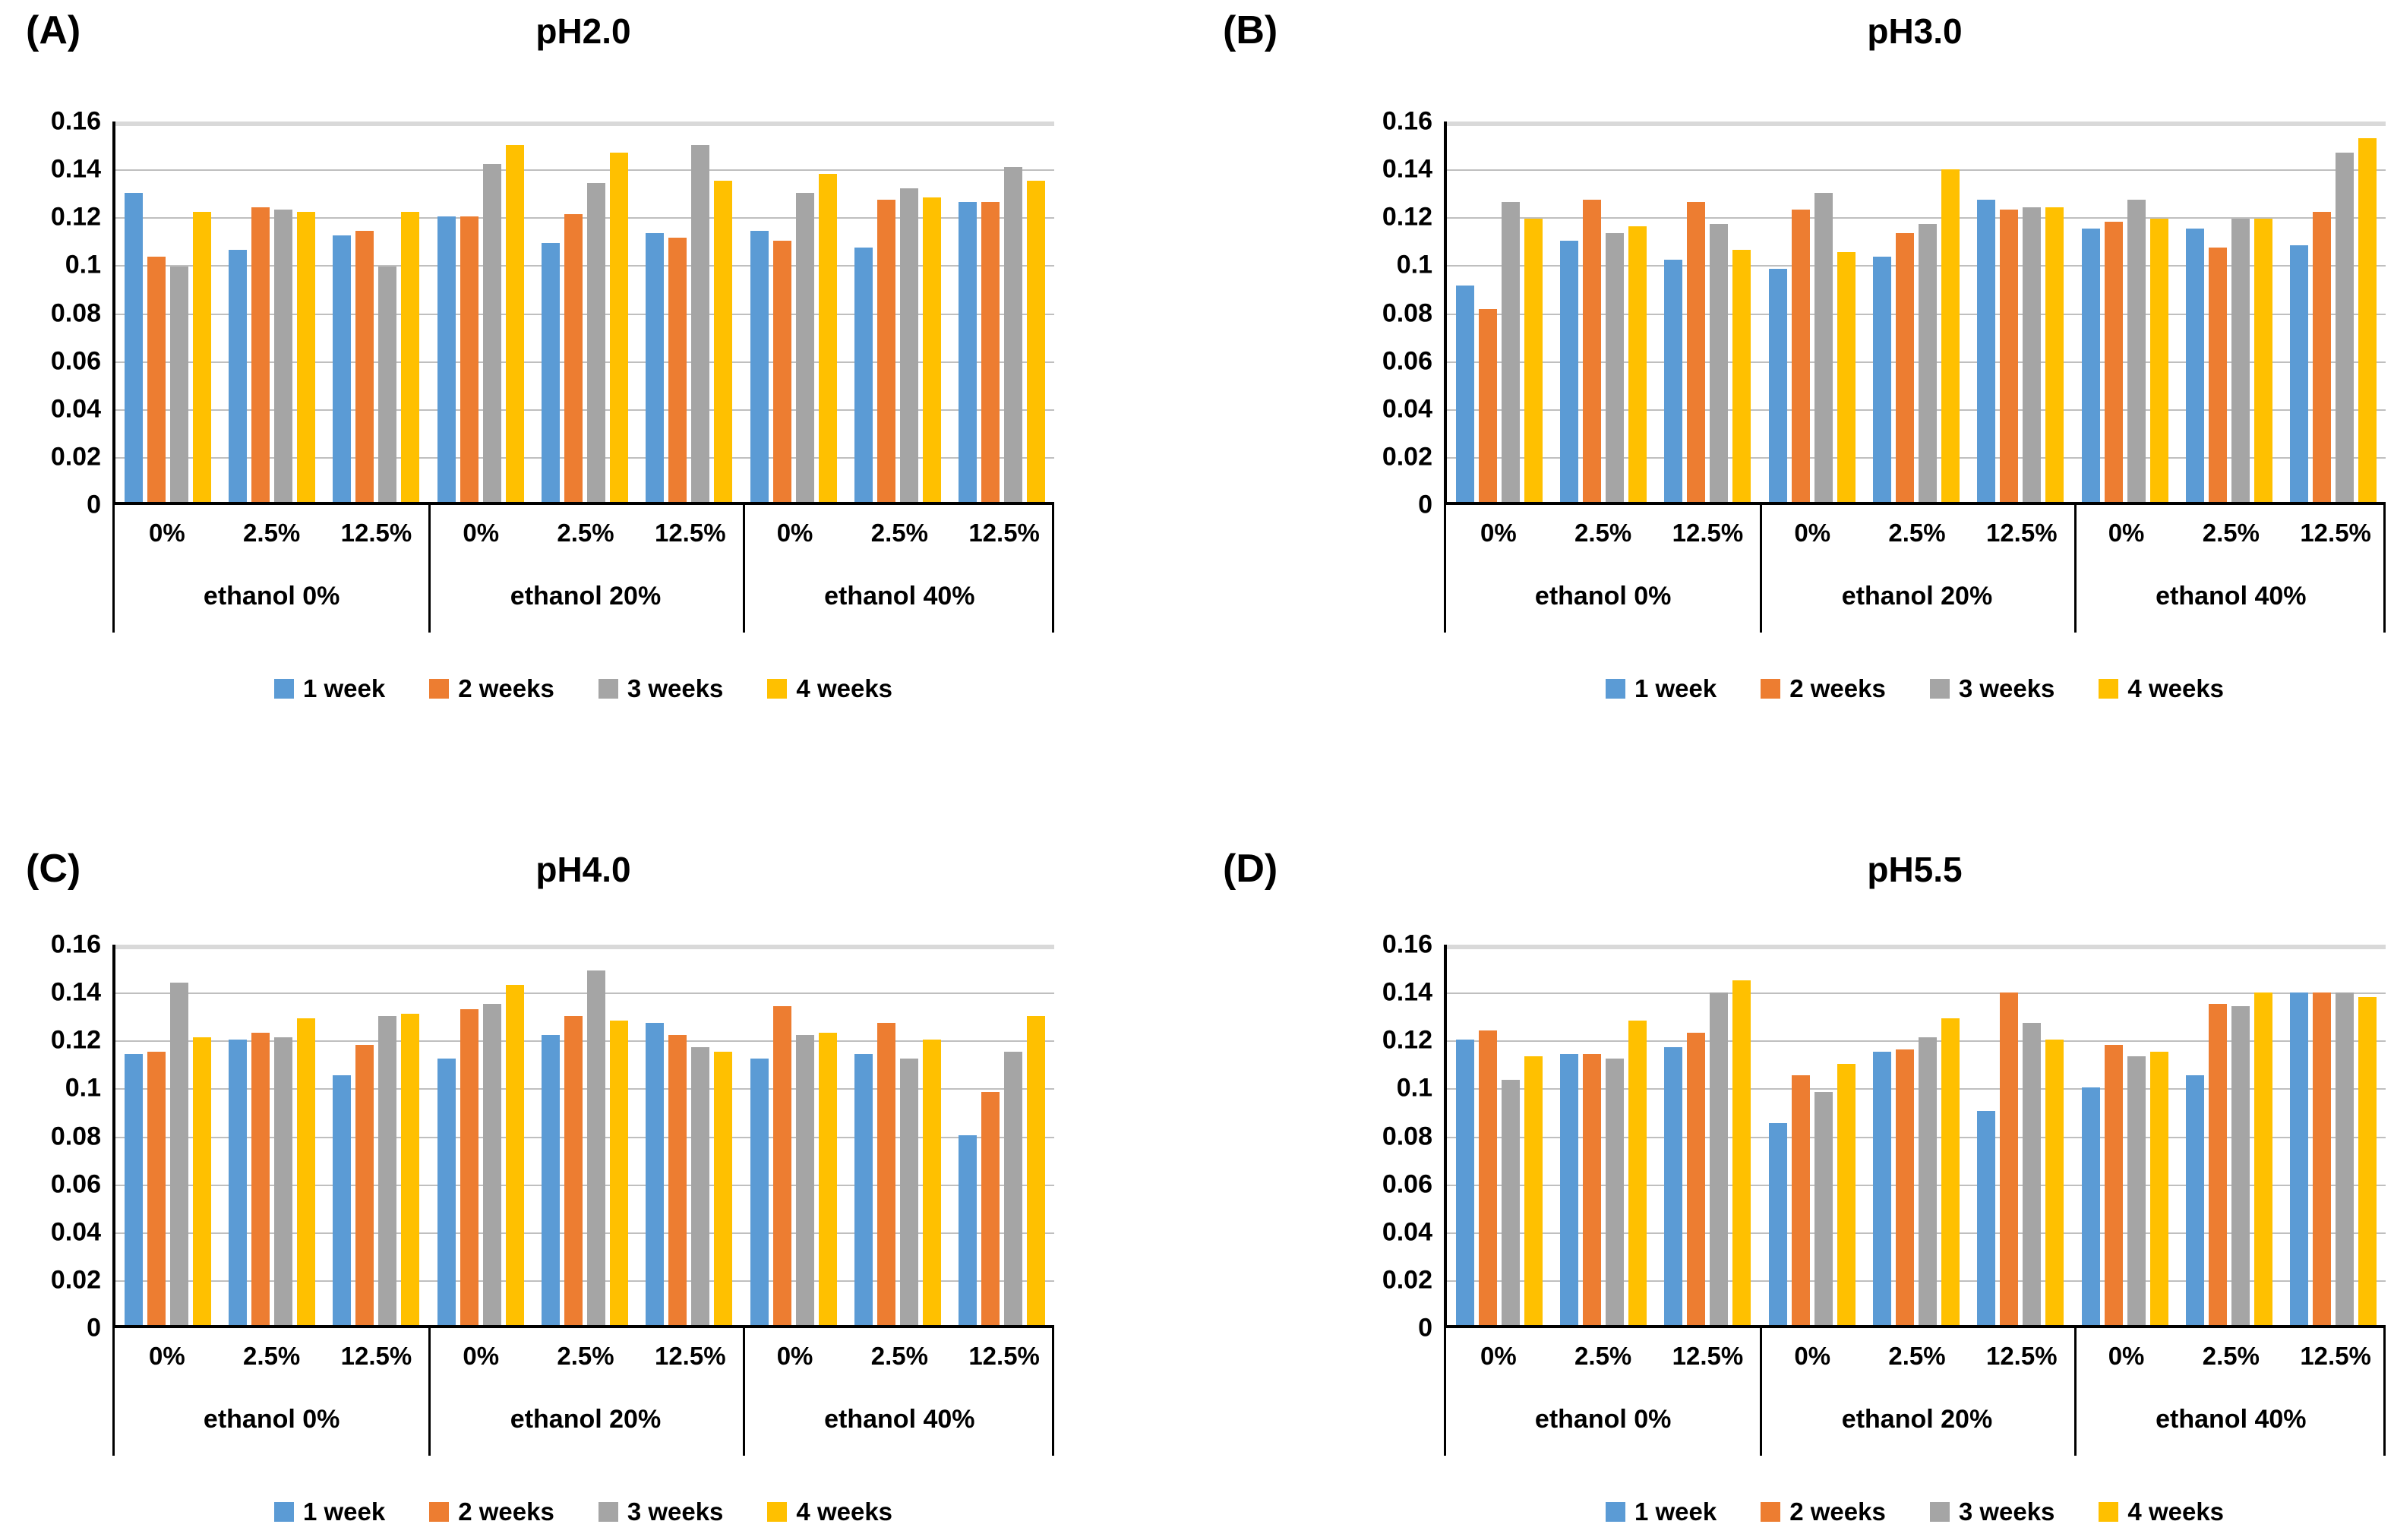  I want to click on panel-letter: (B), so click(1250, 30).